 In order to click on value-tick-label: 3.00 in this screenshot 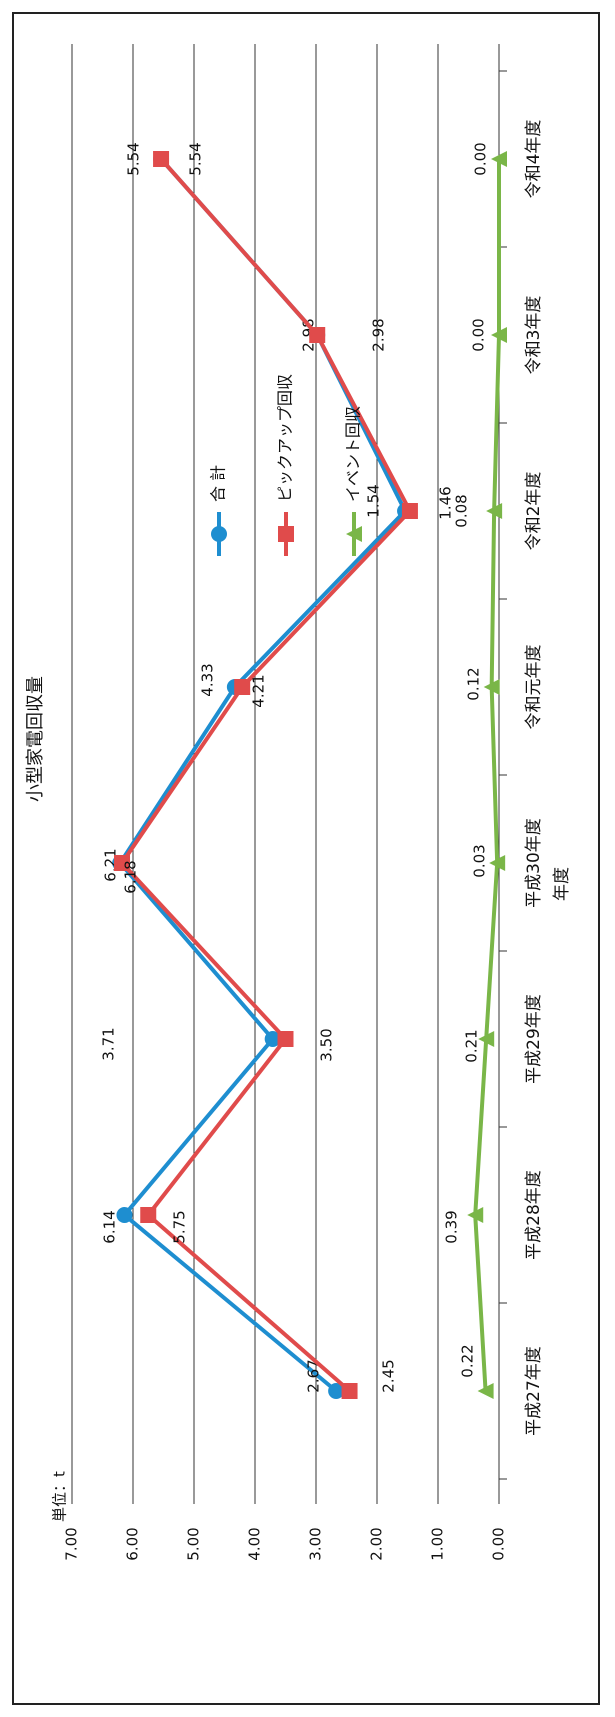, I will do `click(316, 1543)`.